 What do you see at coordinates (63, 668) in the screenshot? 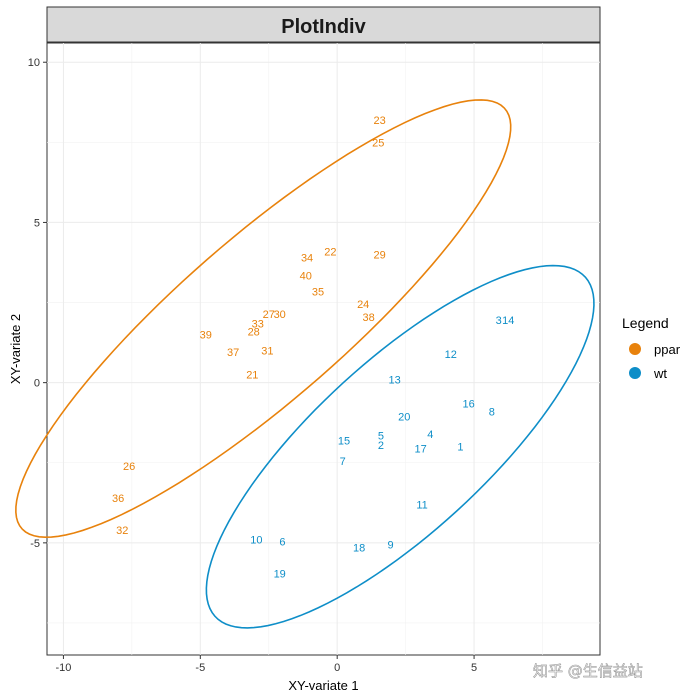
I see `x-tick-label: -10` at bounding box center [63, 668].